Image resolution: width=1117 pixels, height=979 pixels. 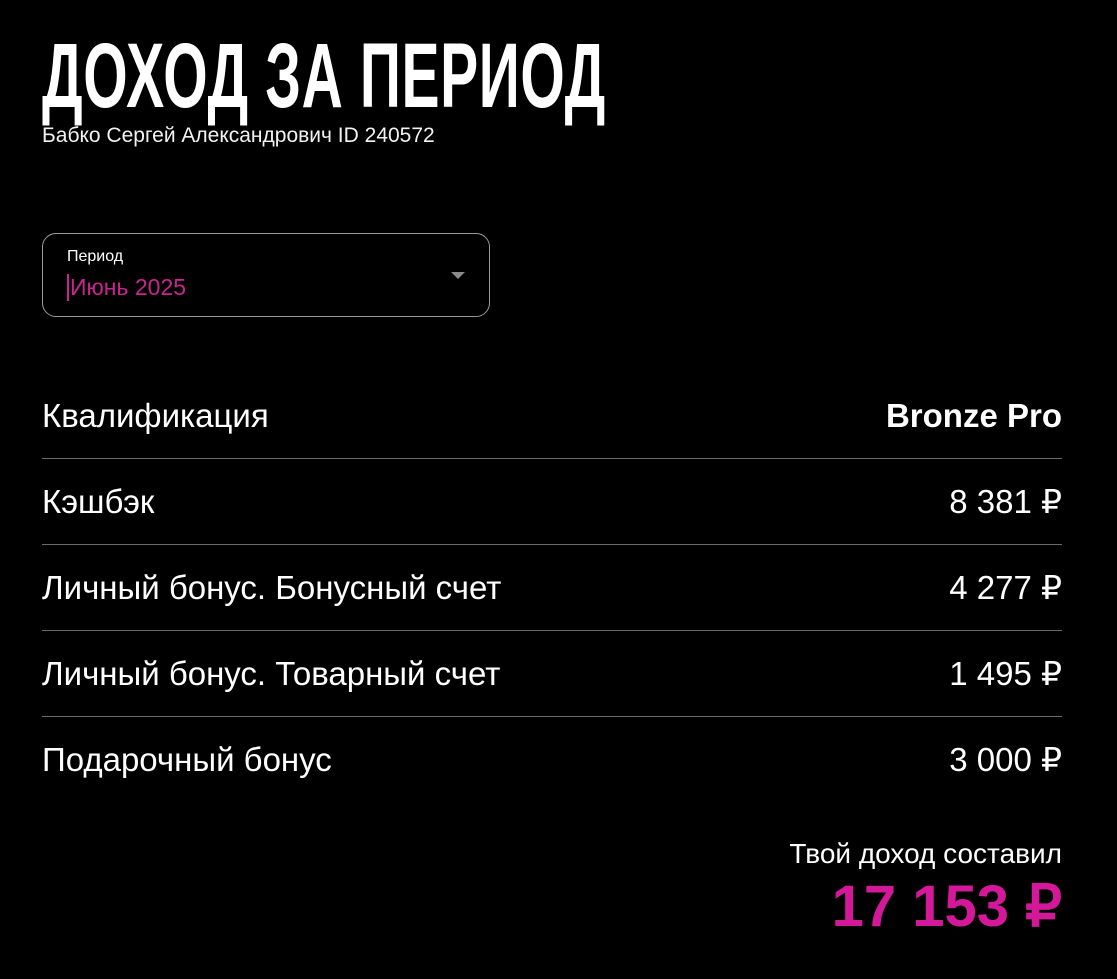 I want to click on row-label: Кэшбэк, so click(x=98, y=501).